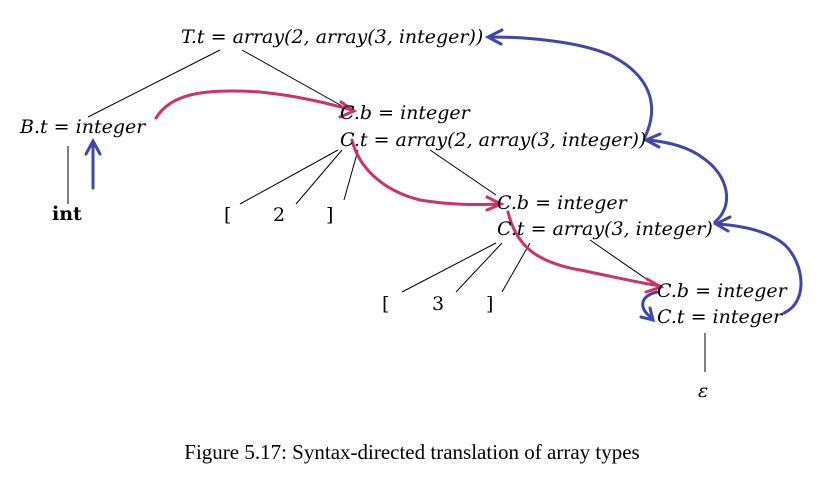 Image resolution: width=824 pixels, height=491 pixels. I want to click on c3-b-label: C.b = integer, so click(722, 291).